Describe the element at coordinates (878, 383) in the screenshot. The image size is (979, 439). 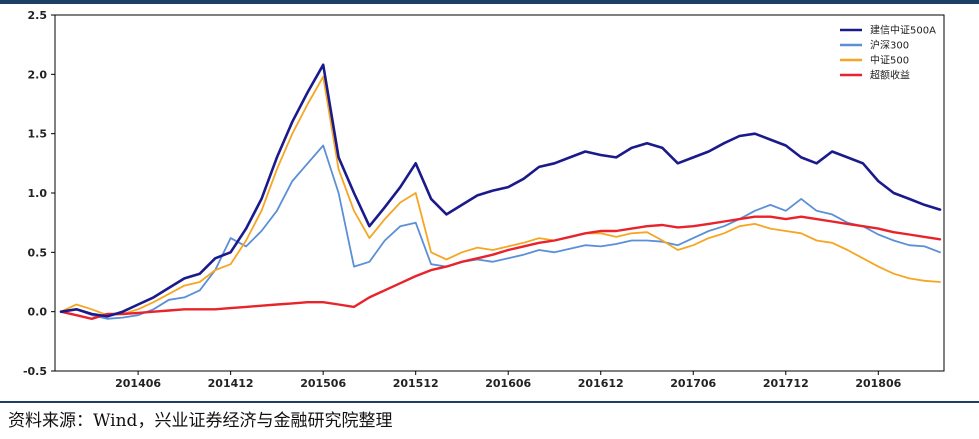
I see `x-tick-label: 201806` at that location.